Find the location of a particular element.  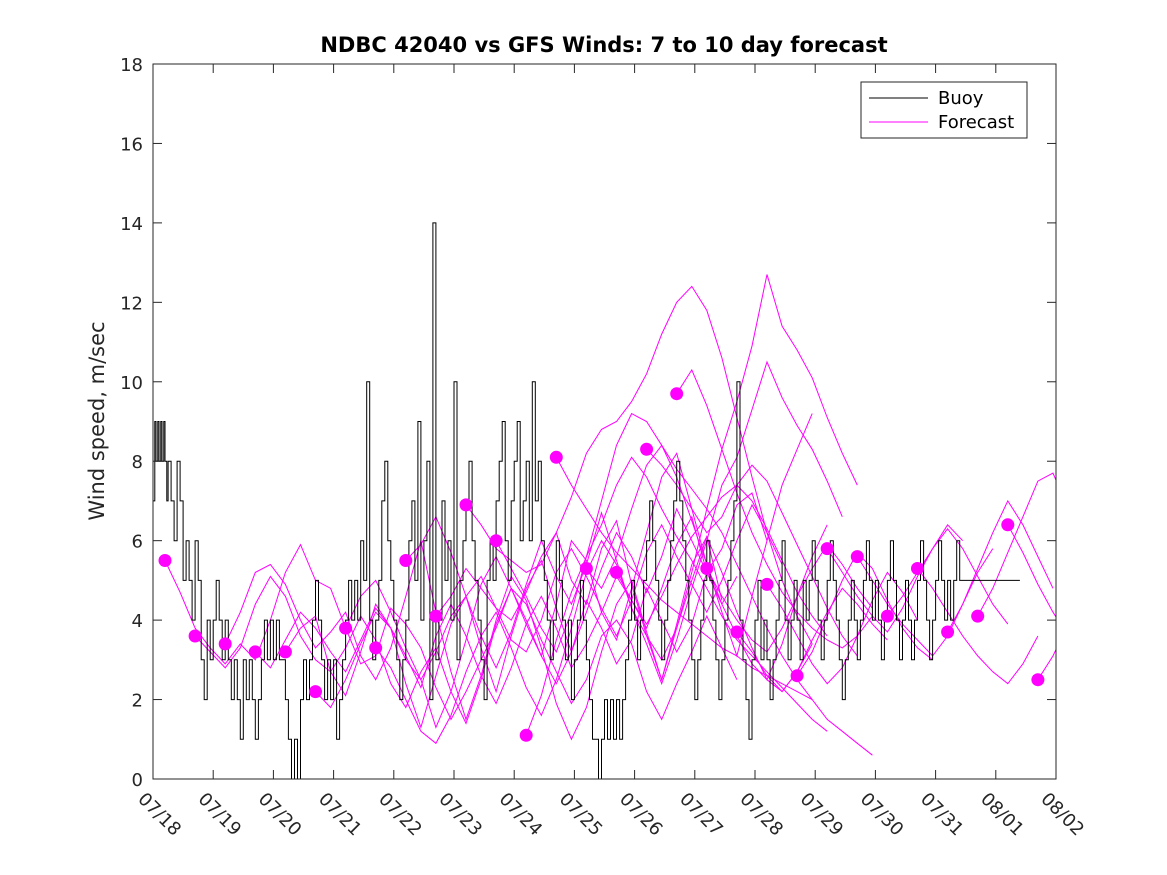

y-tick-label-5: 10 is located at coordinates (131, 383).